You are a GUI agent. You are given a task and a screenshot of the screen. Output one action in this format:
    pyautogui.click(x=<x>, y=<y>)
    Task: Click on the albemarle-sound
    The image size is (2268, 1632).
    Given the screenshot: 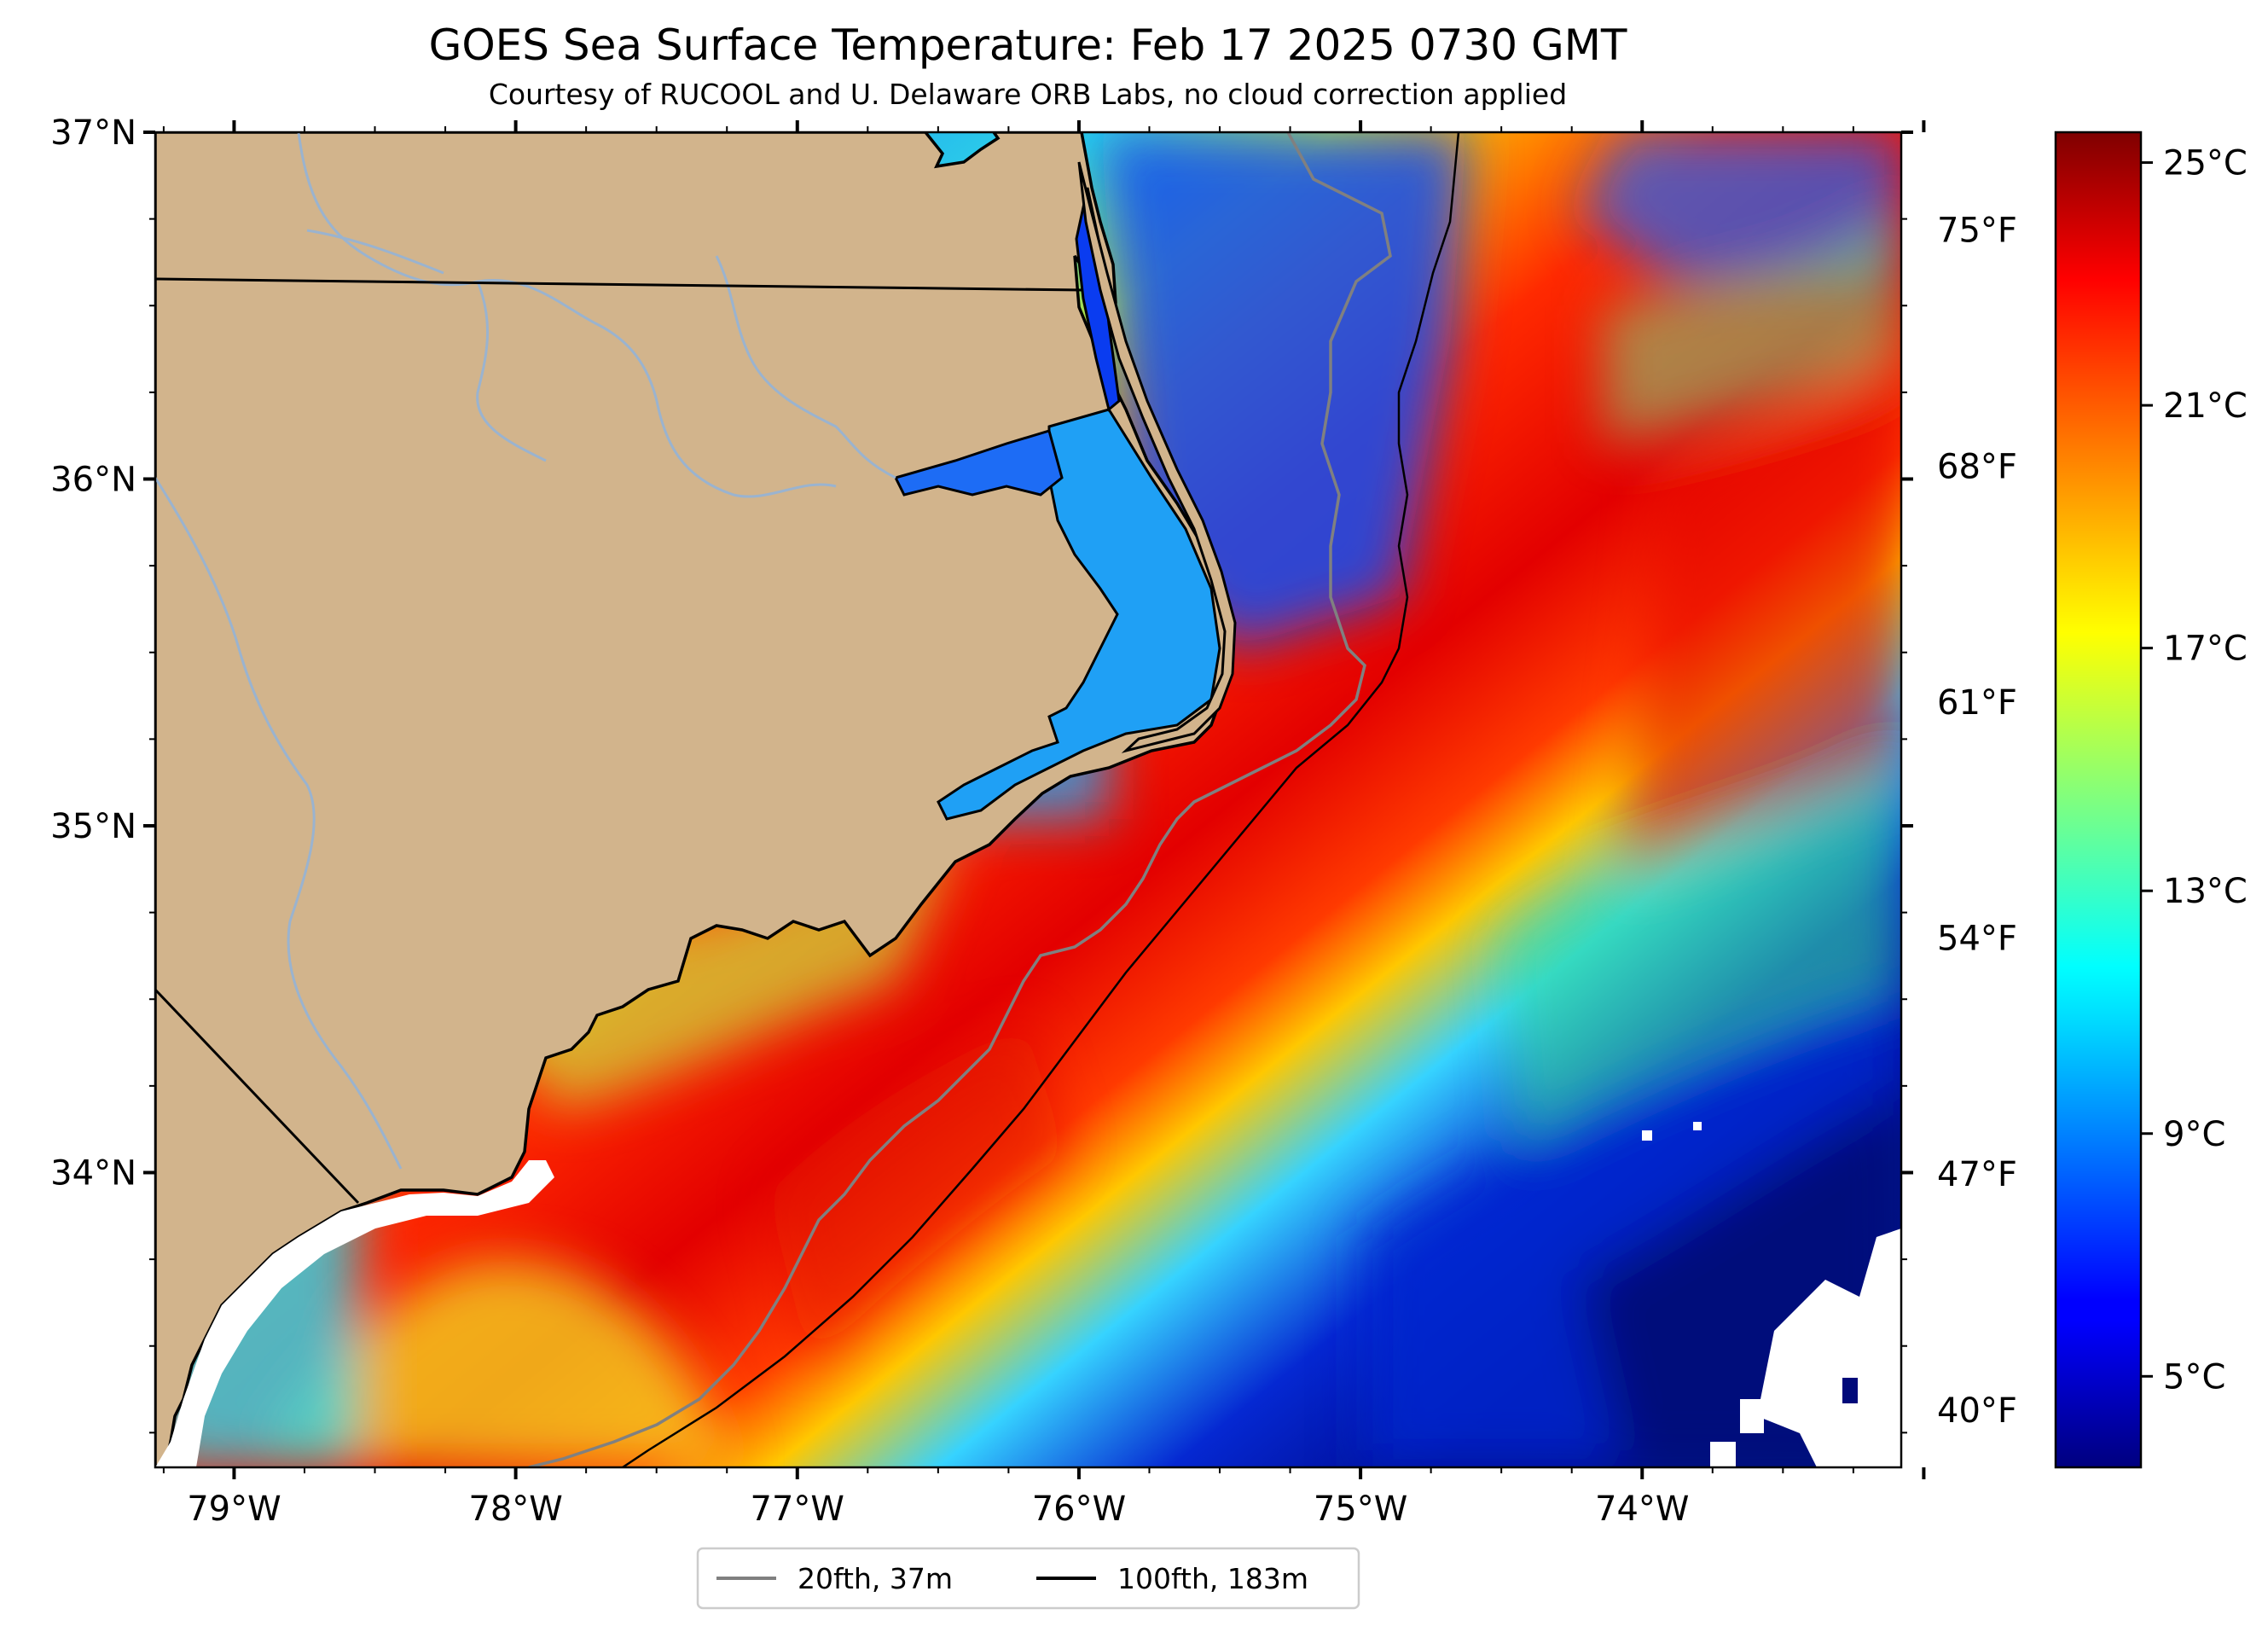 What is the action you would take?
    pyautogui.click(x=979, y=463)
    